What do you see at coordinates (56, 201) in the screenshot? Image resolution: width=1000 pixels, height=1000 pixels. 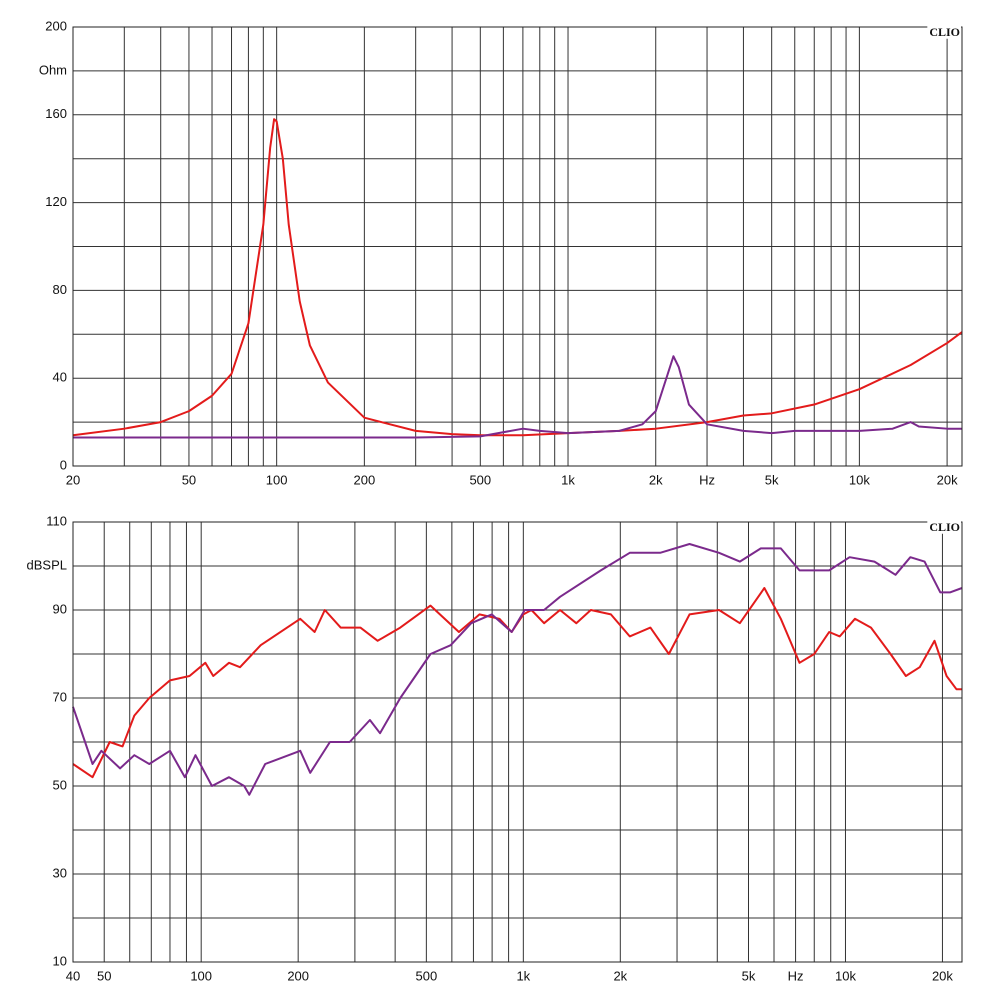 I see `y-tick-label: 120` at bounding box center [56, 201].